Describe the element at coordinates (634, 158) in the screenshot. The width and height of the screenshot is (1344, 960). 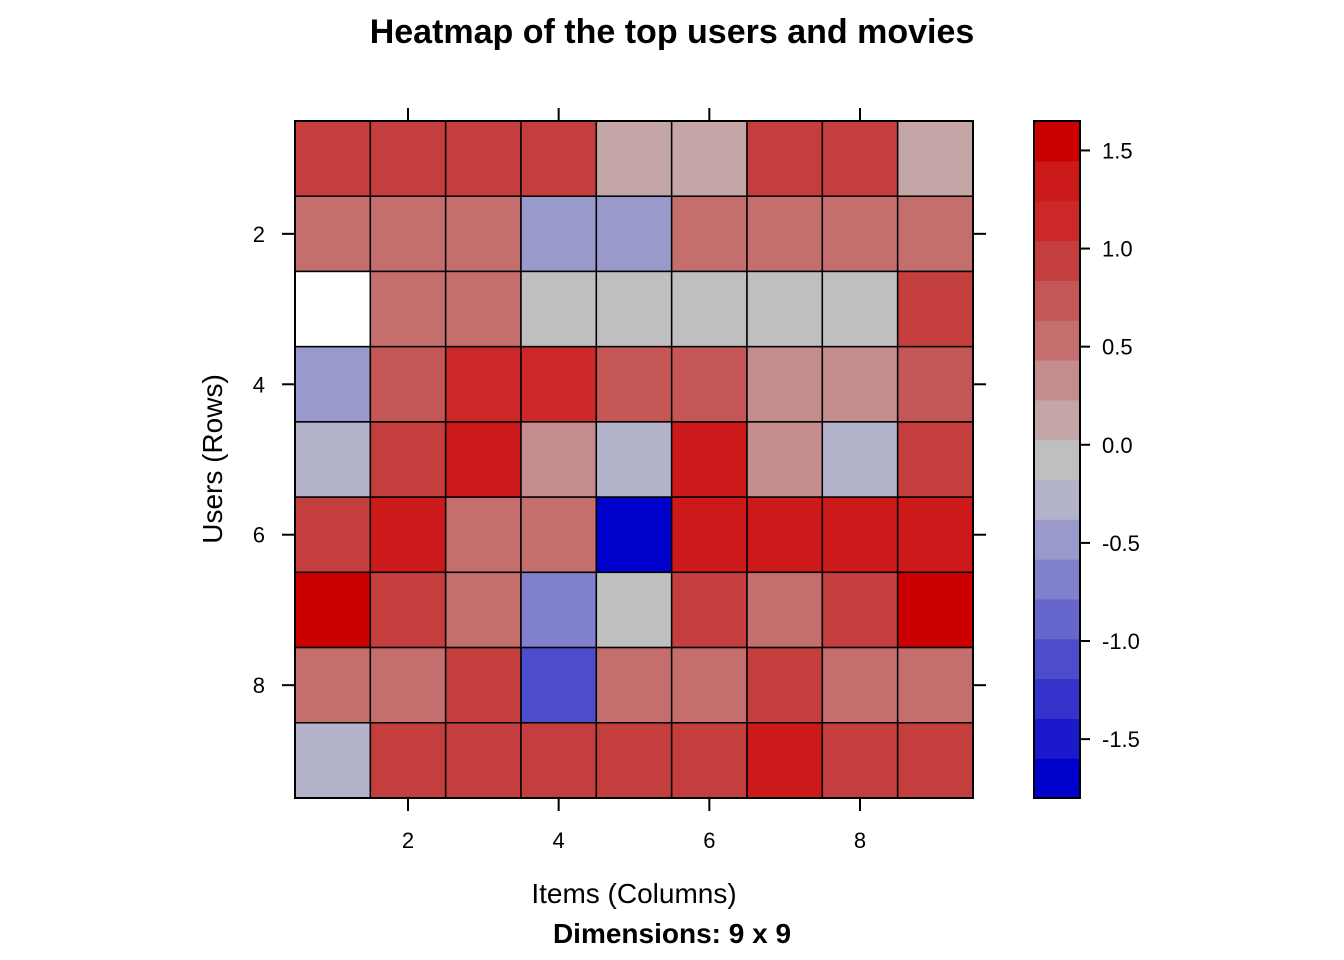
I see `heatmap-cell-r1-c5` at that location.